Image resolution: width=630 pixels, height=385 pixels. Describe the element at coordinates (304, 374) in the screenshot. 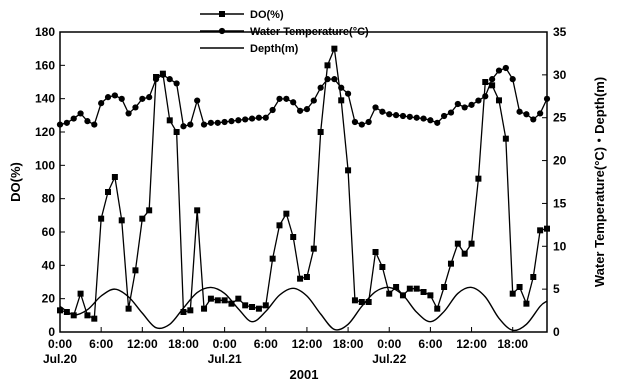

I see `x-axis-title: 2001` at that location.